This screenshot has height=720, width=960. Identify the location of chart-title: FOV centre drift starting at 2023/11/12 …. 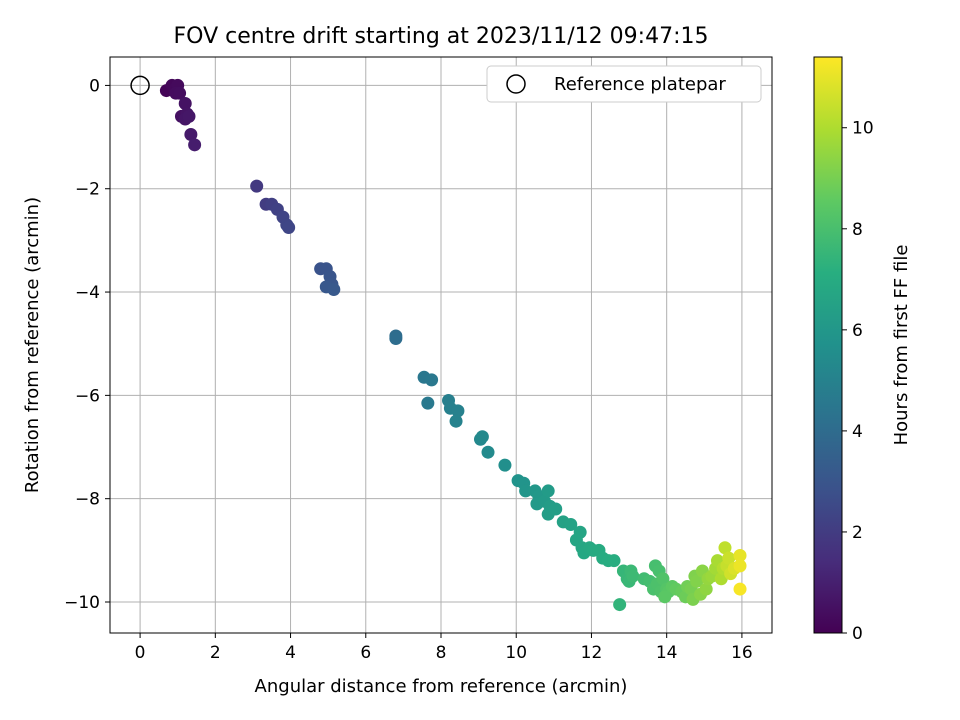
(441, 36).